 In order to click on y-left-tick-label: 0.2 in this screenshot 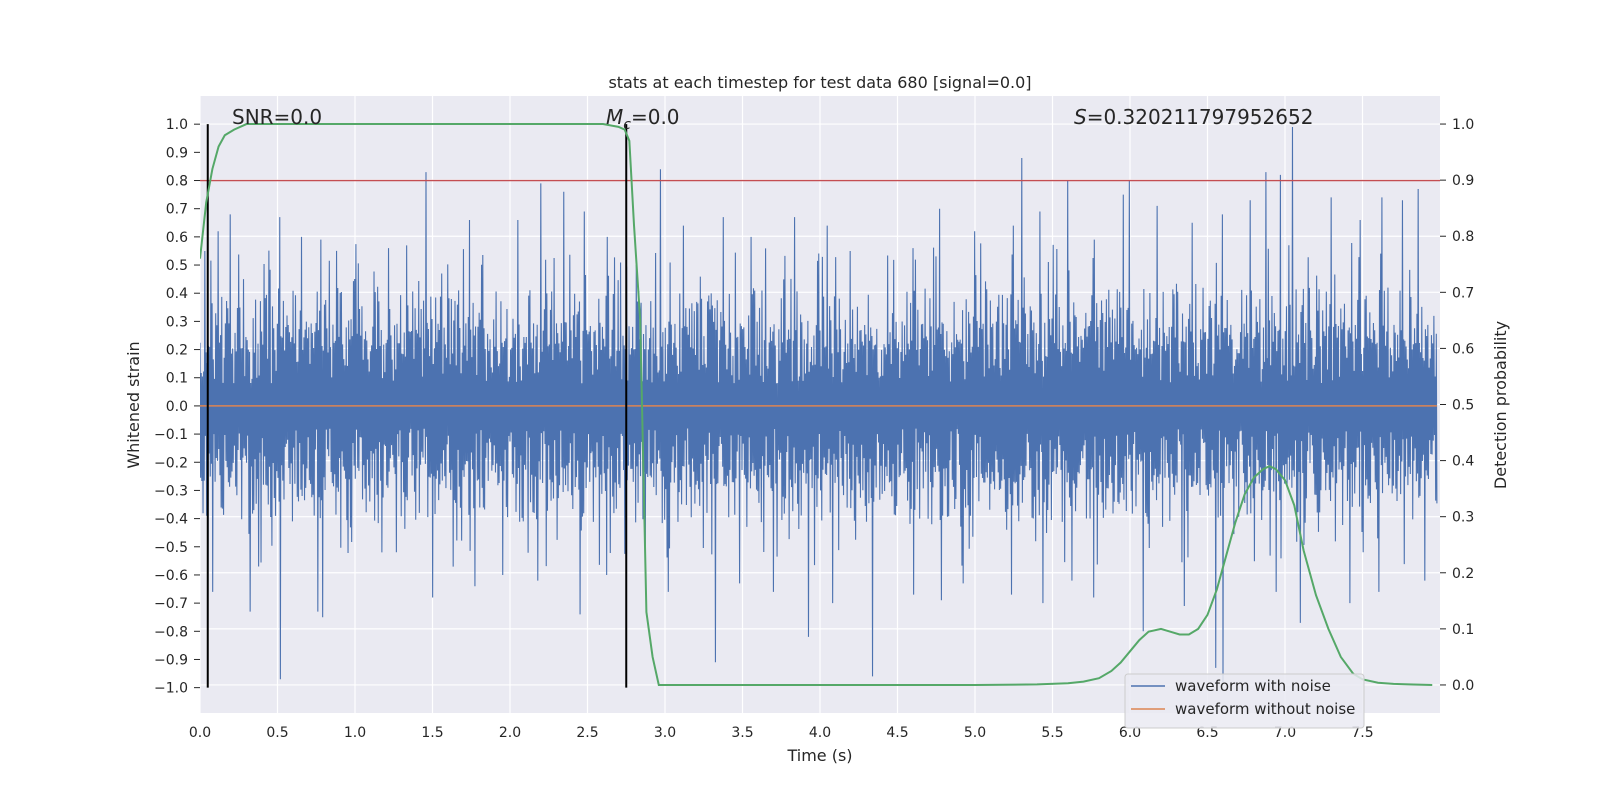, I will do `click(177, 351)`.